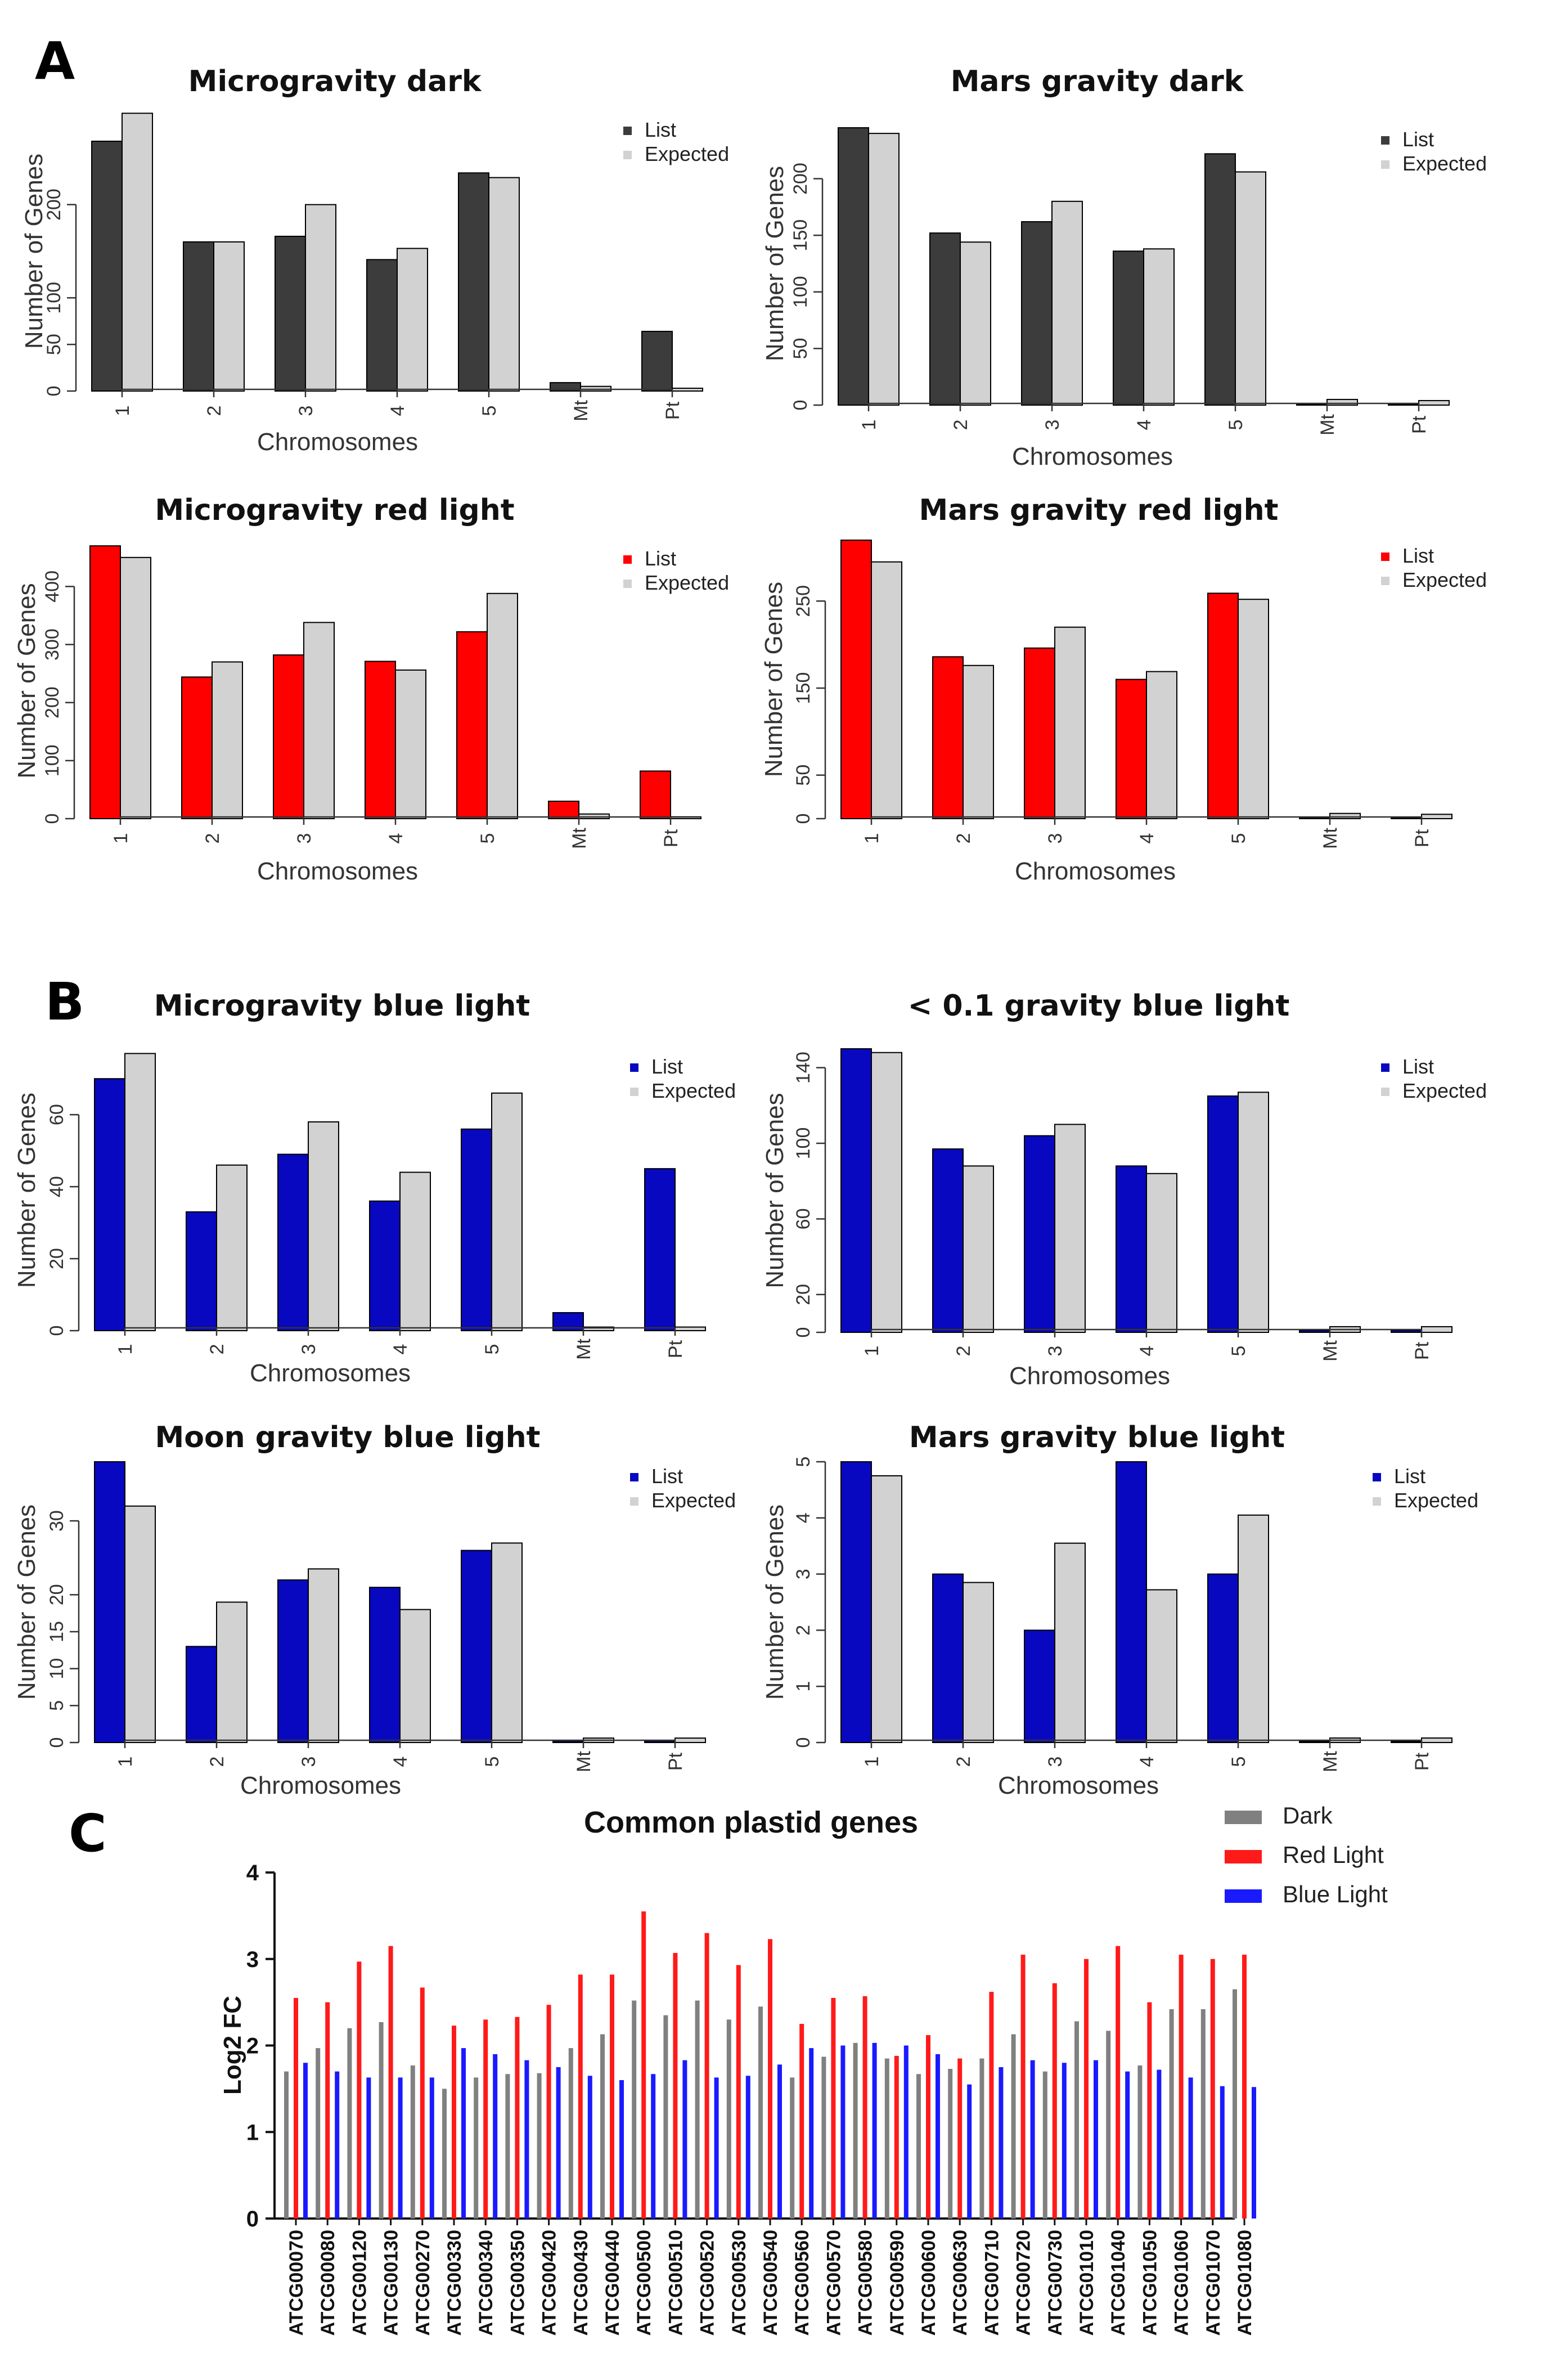 The width and height of the screenshot is (1547, 2380). Describe the element at coordinates (1144, 425) in the screenshot. I see `x-tick-label: 4` at that location.